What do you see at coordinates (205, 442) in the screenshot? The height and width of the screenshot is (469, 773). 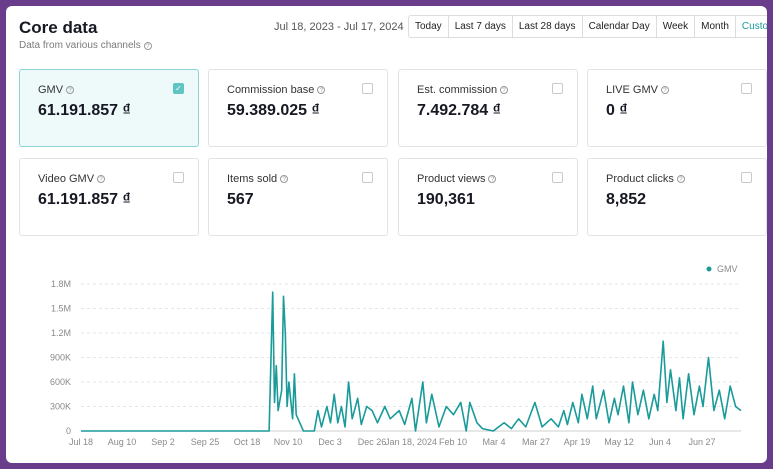 I see `x-tick-label: Sep 25` at bounding box center [205, 442].